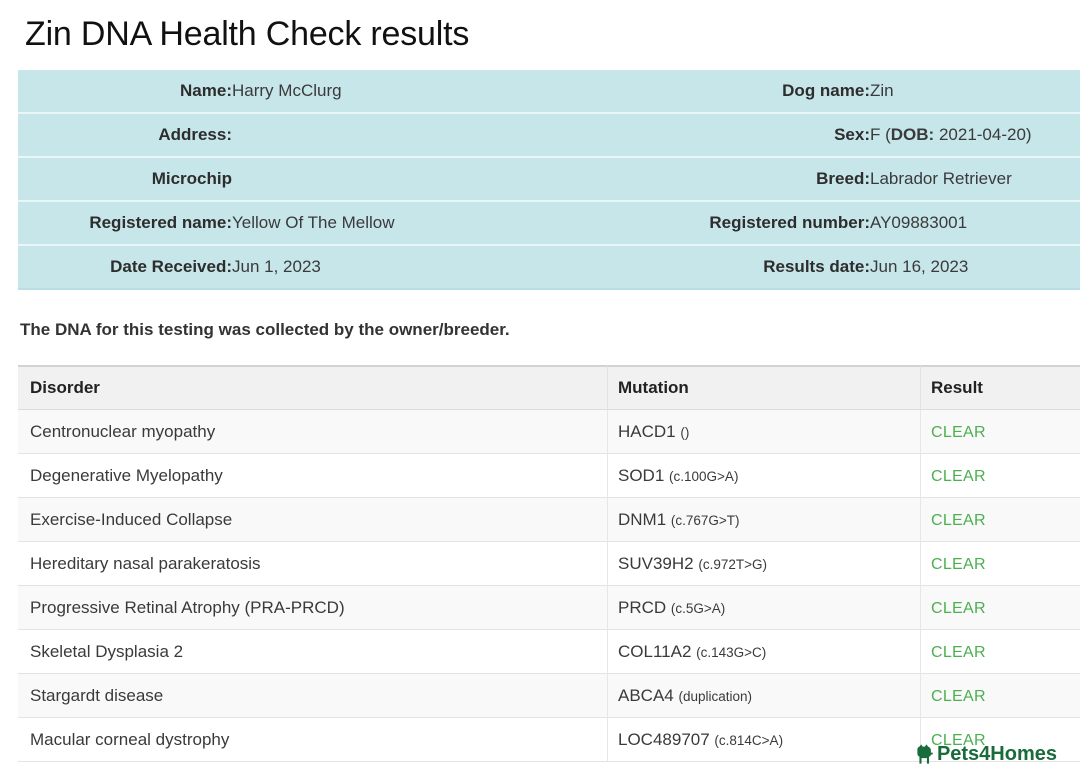 Image resolution: width=1080 pixels, height=771 pixels. I want to click on info-row: Name: Harry McClurg Dog name: Zin, so click(549, 92).